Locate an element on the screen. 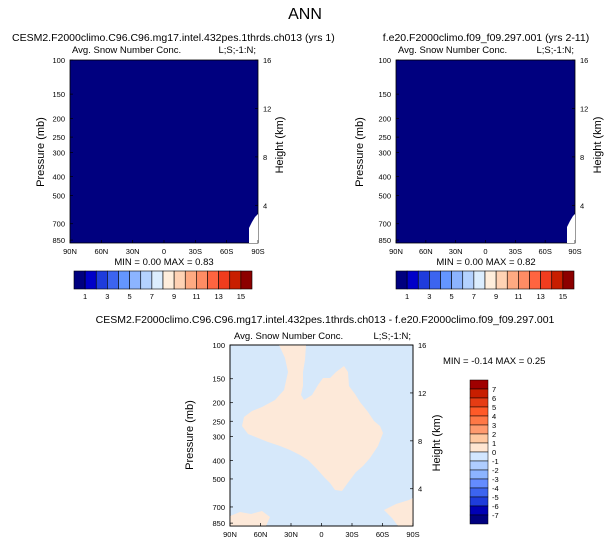 This screenshot has width=611, height=547. panel-right-colorbar: 1 3 5 7 9 11 13 15 is located at coordinates (485, 285).